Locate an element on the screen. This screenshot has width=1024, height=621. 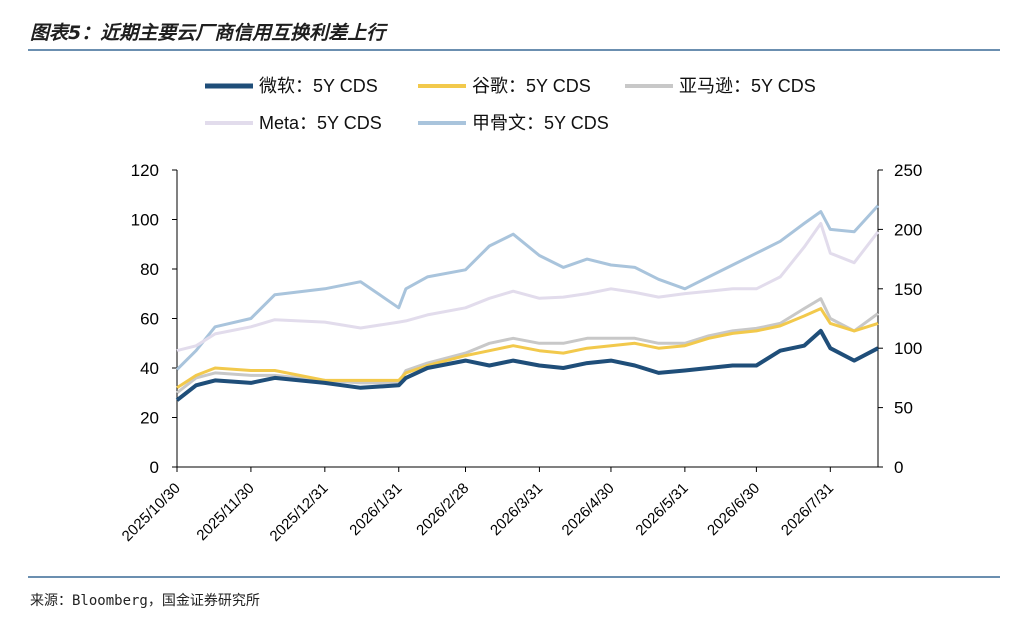
right-tick-label: 0 is located at coordinates (898, 467).